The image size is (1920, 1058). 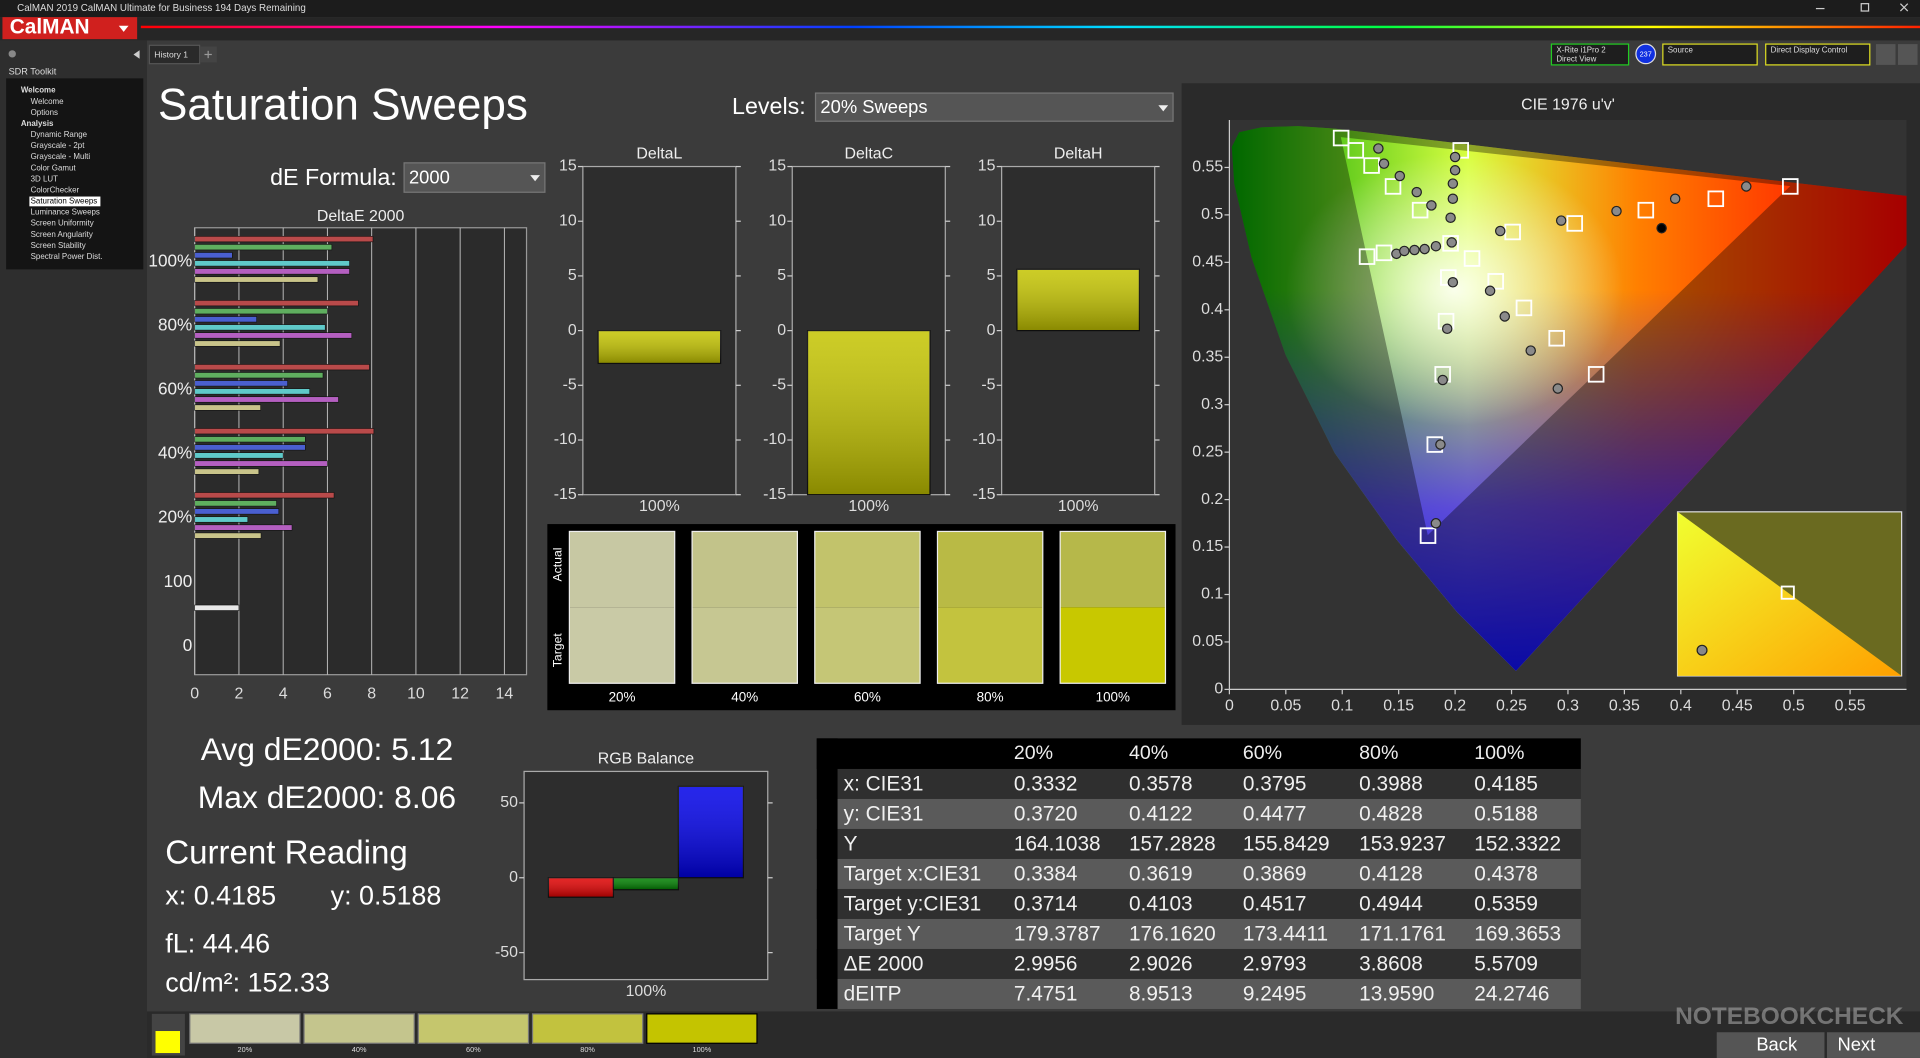 I want to click on x-tick-label: 0.5, so click(x=1794, y=706).